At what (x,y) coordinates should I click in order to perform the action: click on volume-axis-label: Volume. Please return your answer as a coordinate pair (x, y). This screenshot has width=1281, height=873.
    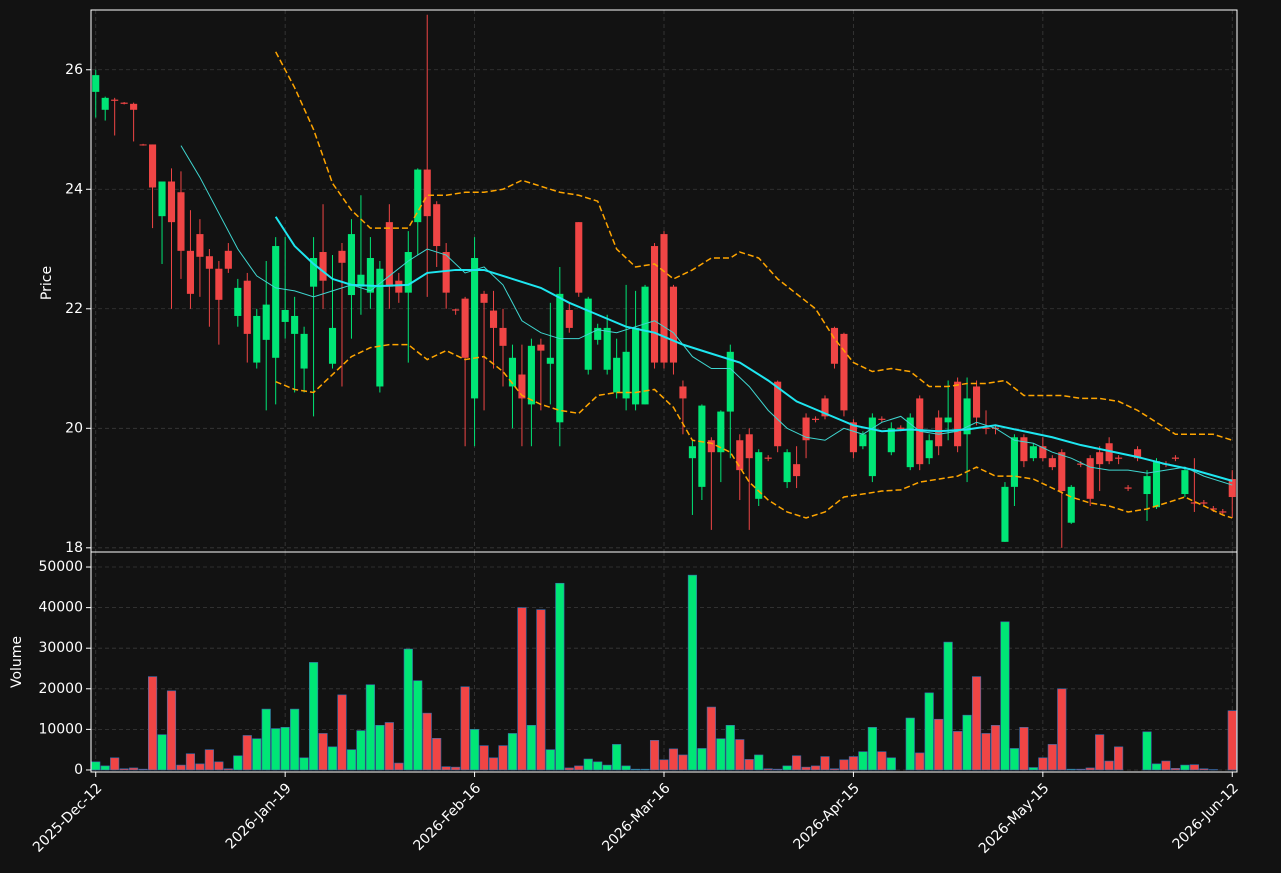
    Looking at the image, I should click on (17, 662).